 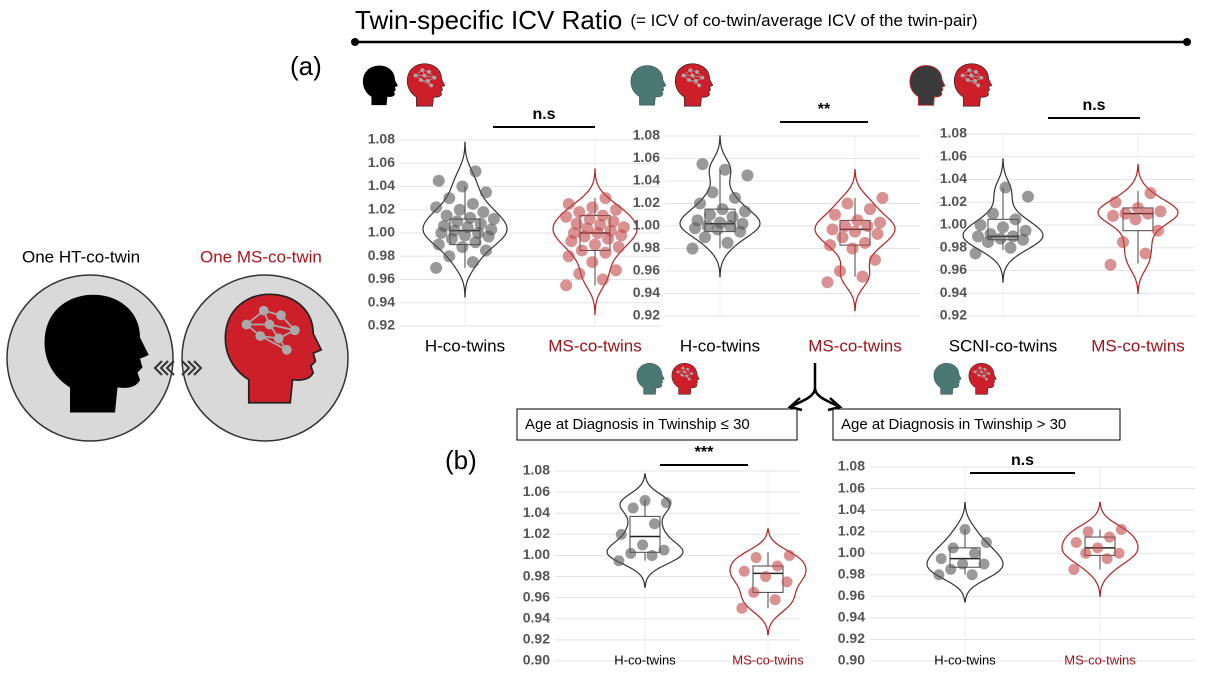 What do you see at coordinates (965, 552) in the screenshot?
I see `violin` at bounding box center [965, 552].